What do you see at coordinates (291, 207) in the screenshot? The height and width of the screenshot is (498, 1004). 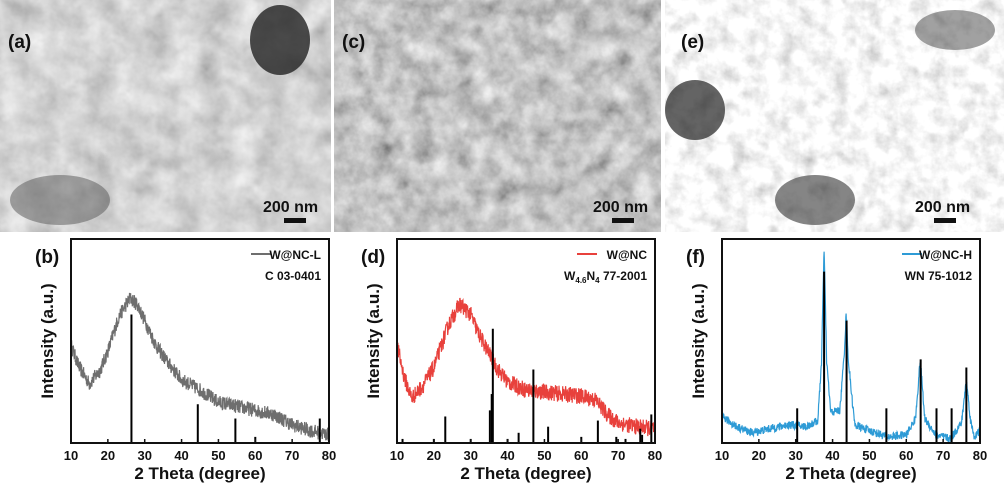 I see `scale-bar-label-a: 200 nm` at bounding box center [291, 207].